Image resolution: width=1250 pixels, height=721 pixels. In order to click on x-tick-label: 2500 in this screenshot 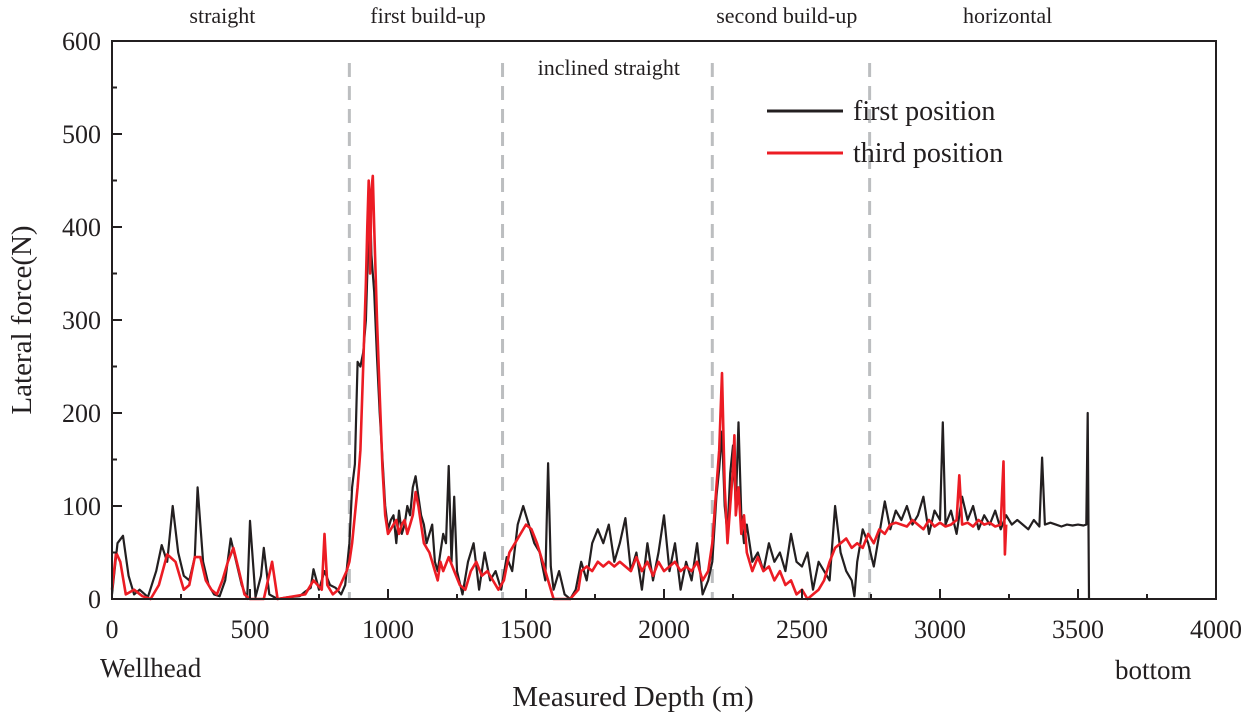, I will do `click(802, 629)`.